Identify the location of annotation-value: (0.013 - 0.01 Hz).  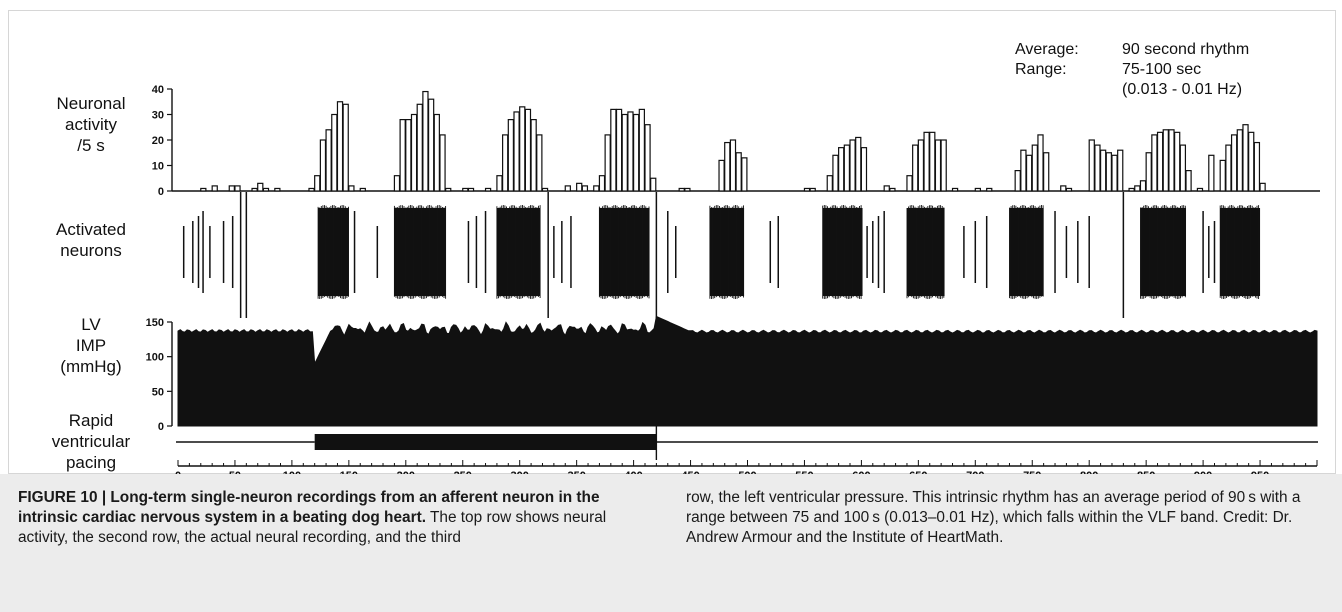
(1182, 89).